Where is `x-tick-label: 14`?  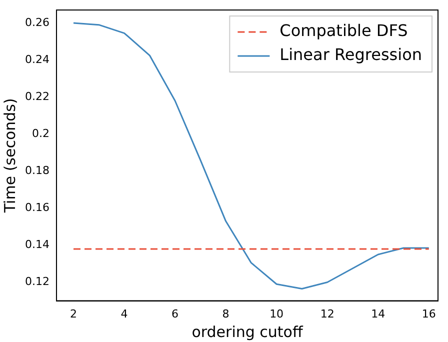 x-tick-label: 14 is located at coordinates (378, 313).